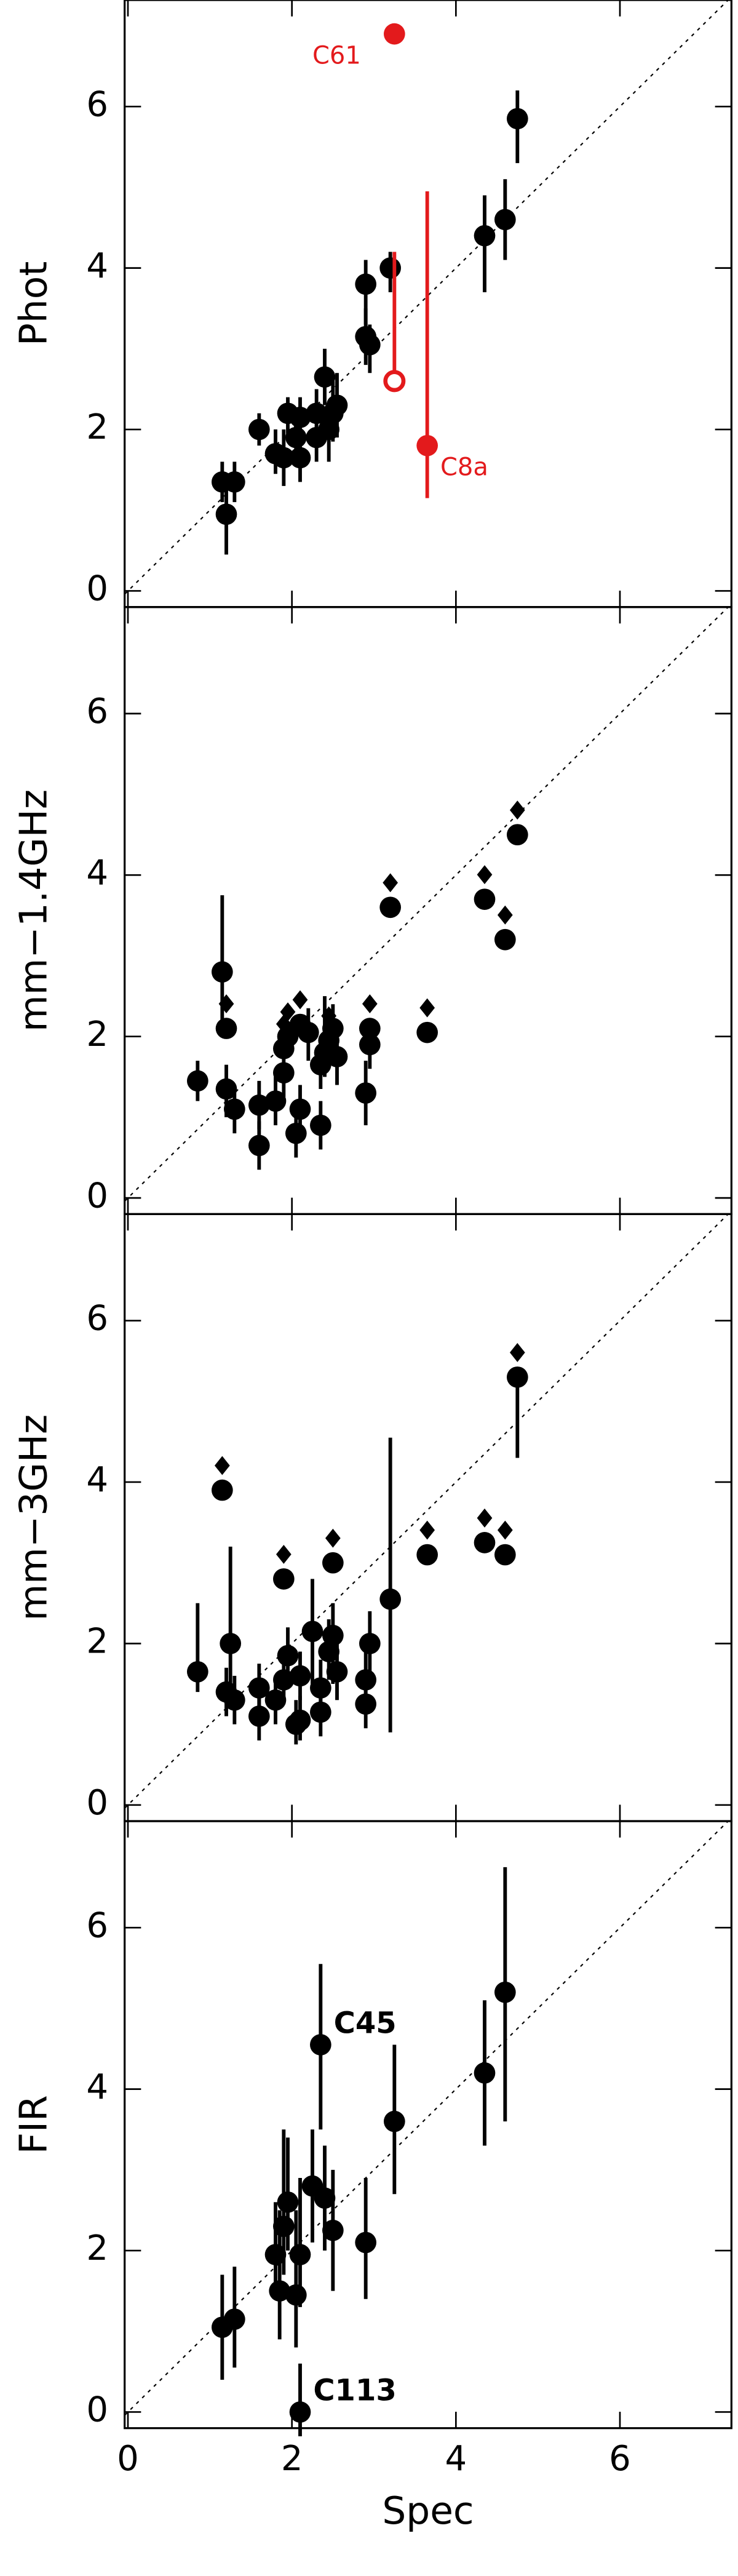 The image size is (738, 2576). I want to click on y-axis-label: mm−3GHz, so click(33, 1517).